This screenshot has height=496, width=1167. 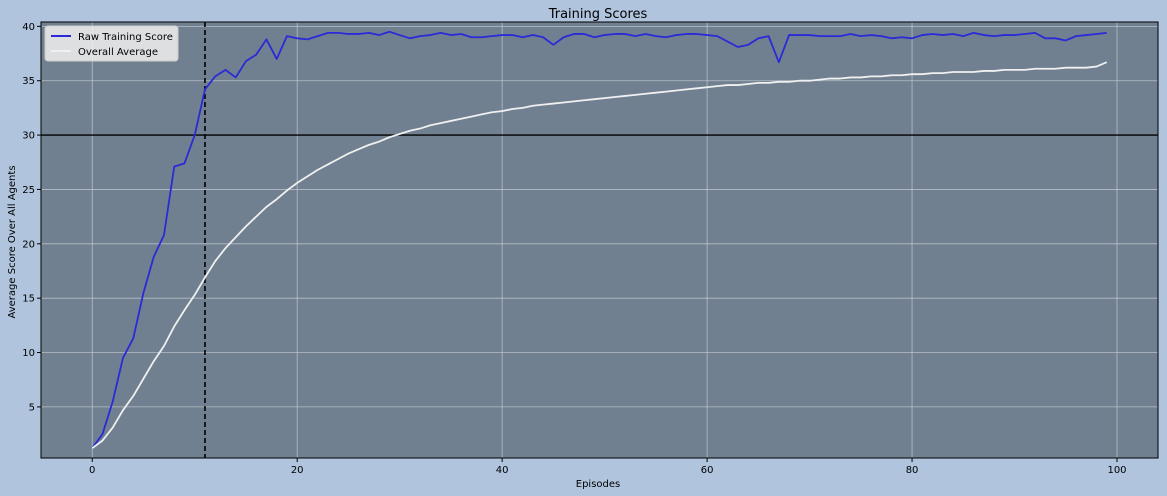 I want to click on legend-label-raw: Raw Training Score, so click(x=125, y=37).